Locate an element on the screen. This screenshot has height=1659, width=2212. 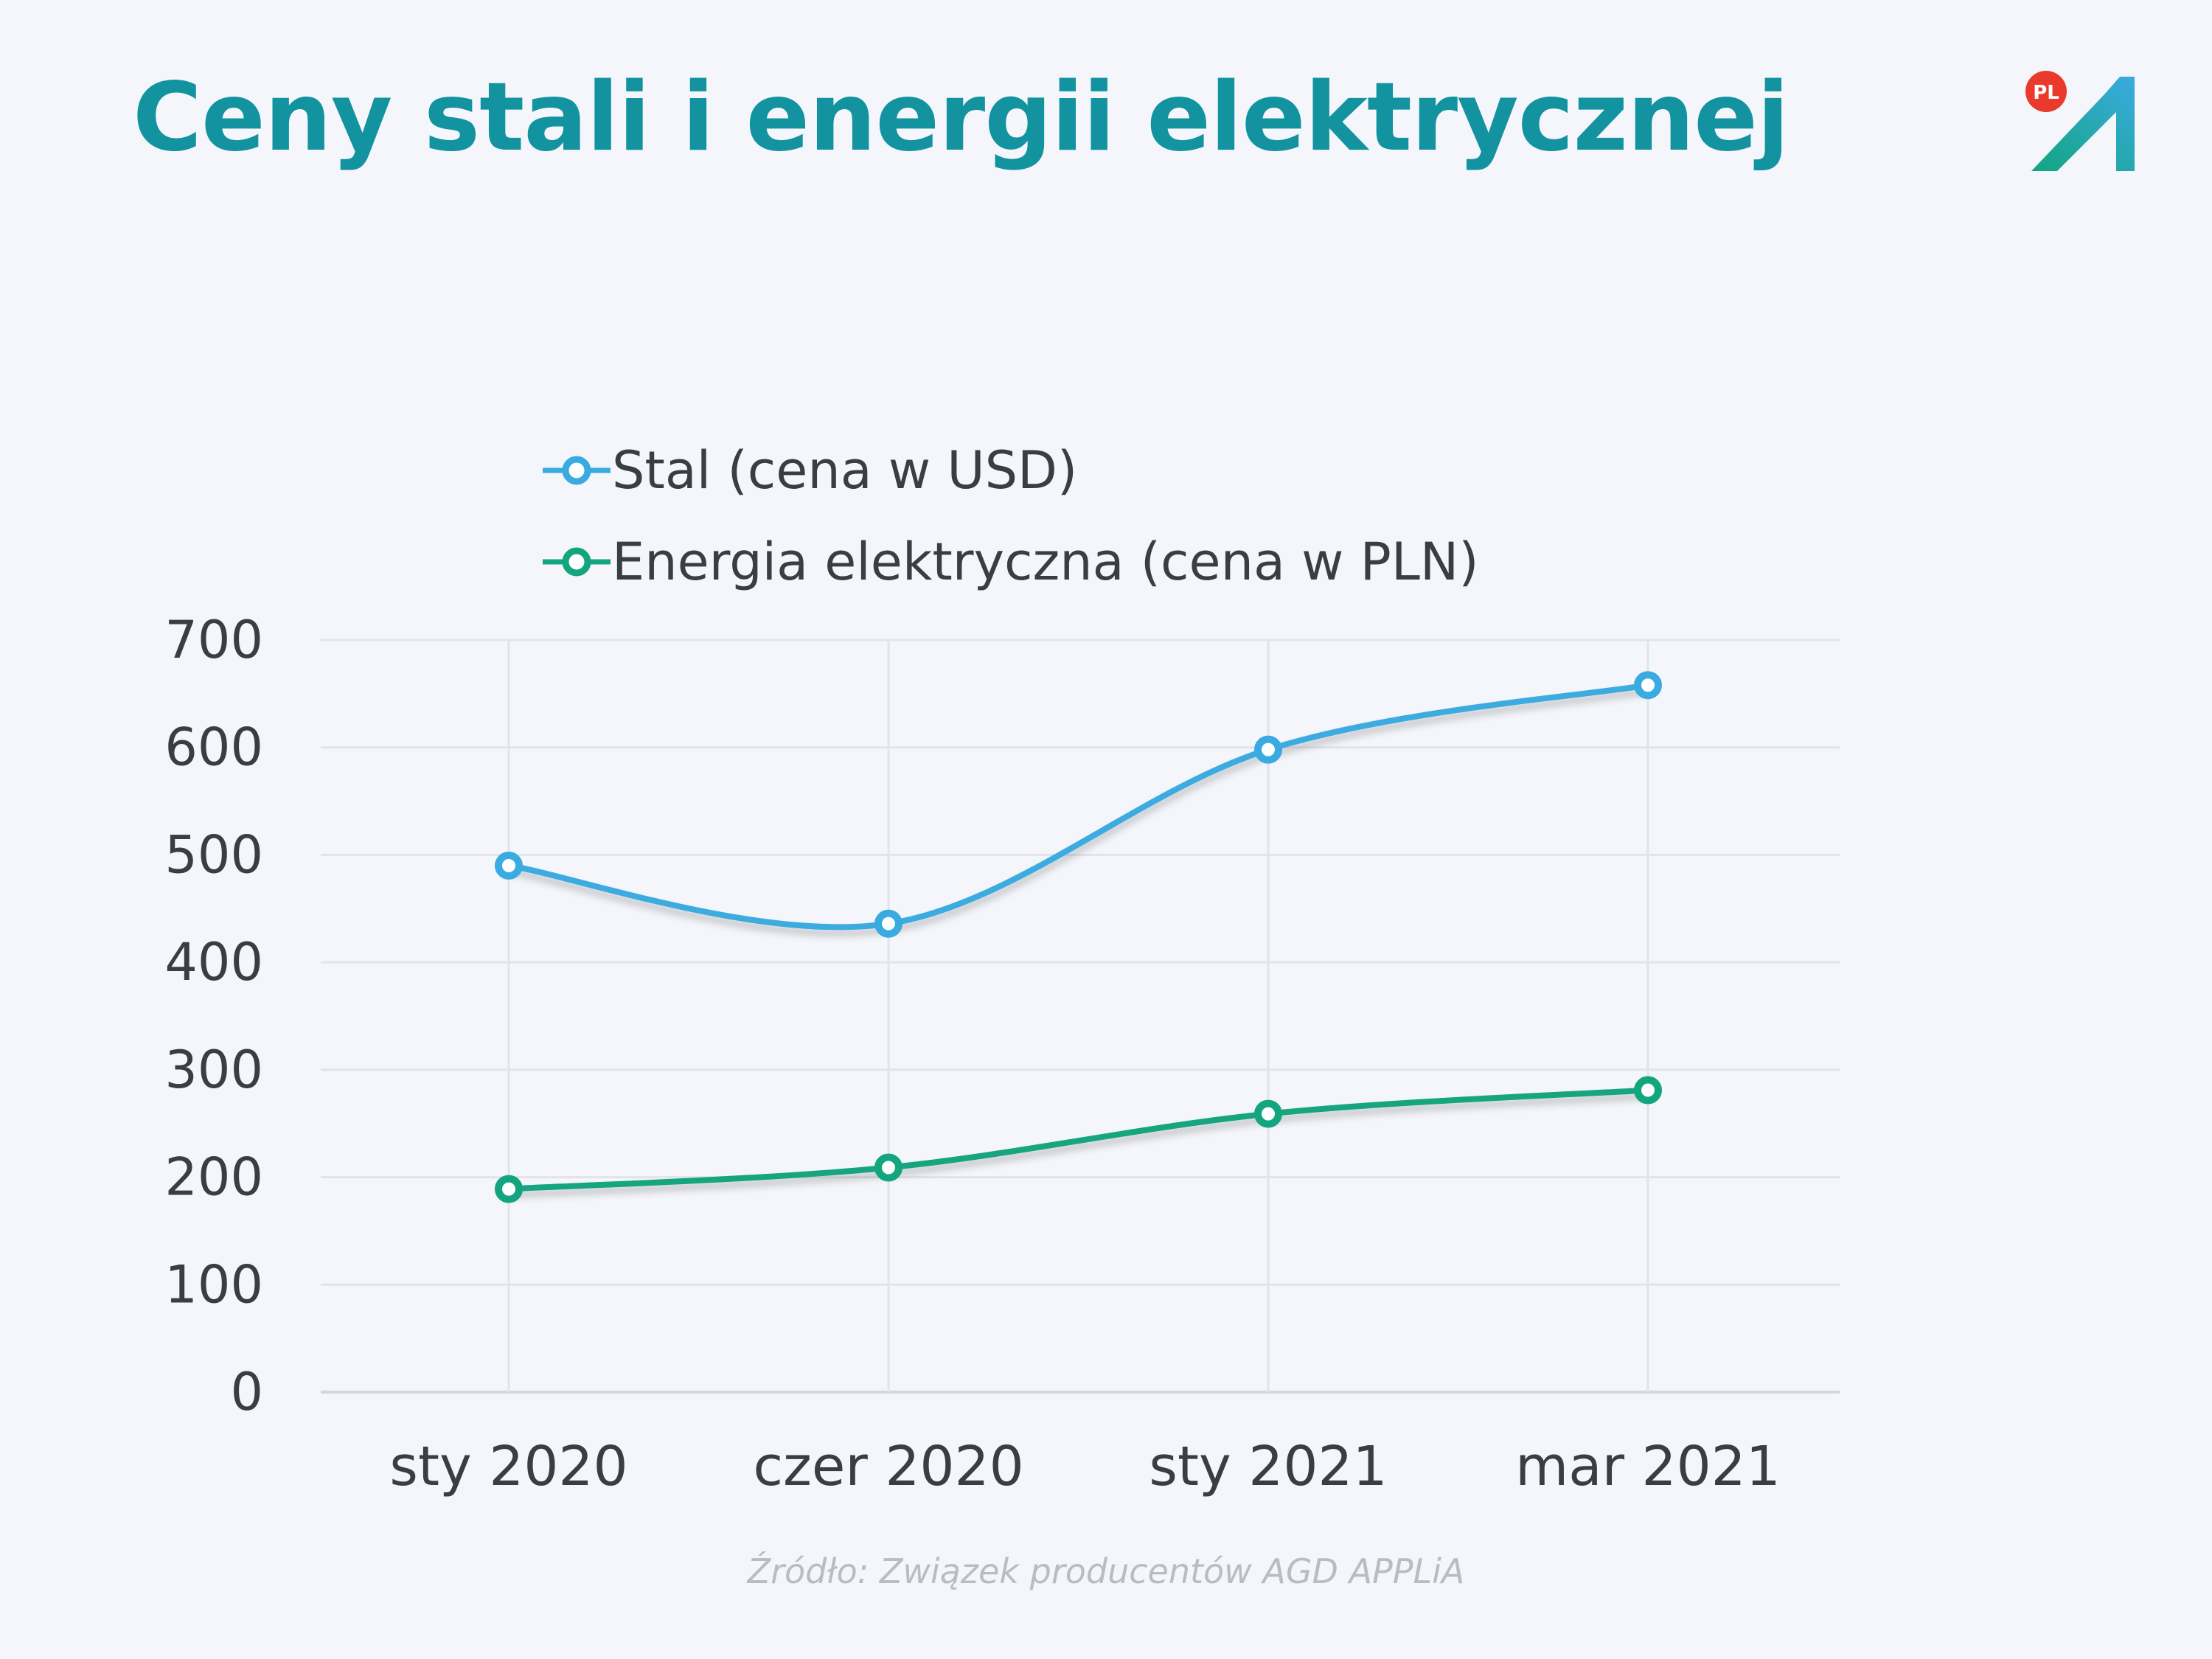
y-tick-label: 300 is located at coordinates (213, 1070).